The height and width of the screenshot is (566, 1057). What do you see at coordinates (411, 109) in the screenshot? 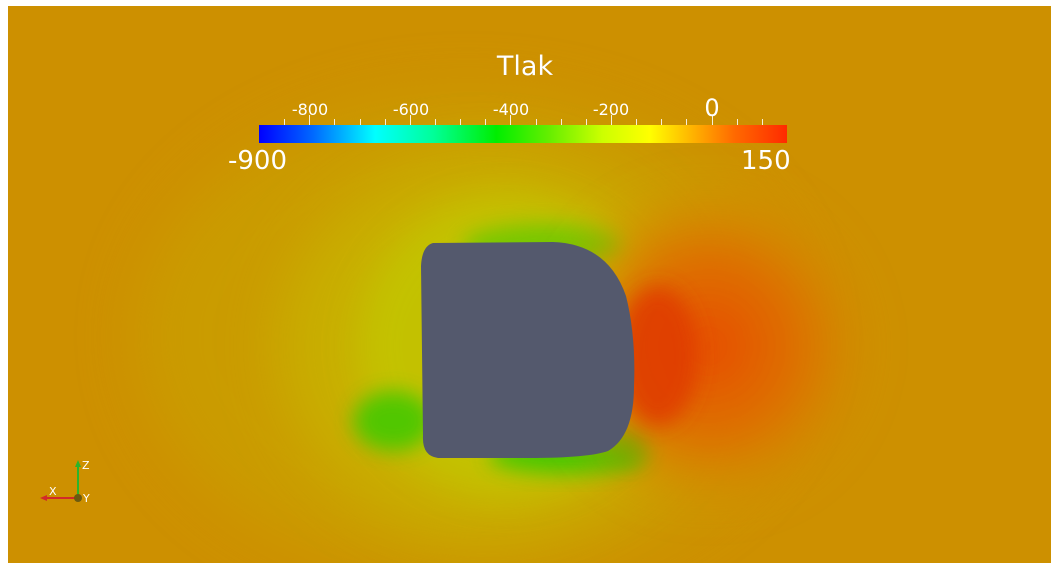
I see `tick-label-minus-600: -600` at bounding box center [411, 109].